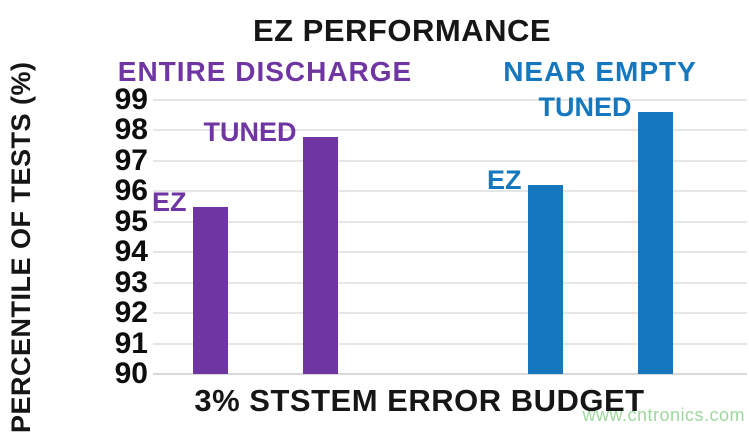 This screenshot has height=433, width=749. What do you see at coordinates (655, 243) in the screenshot?
I see `bar-near-empty-tuned` at bounding box center [655, 243].